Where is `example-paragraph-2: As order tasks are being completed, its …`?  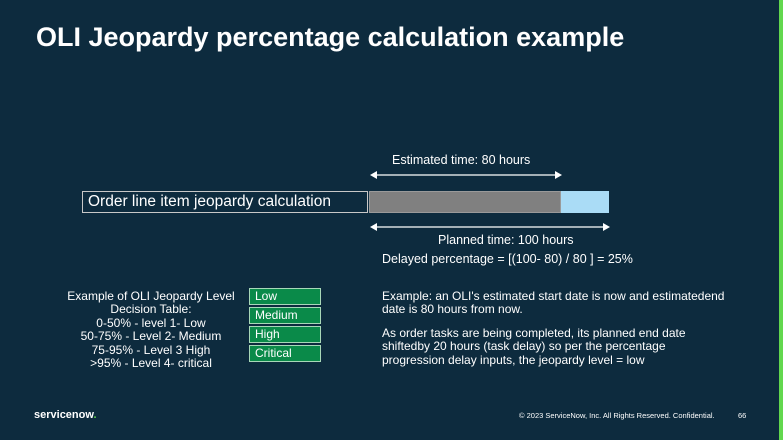 example-paragraph-2: As order tasks are being completed, its … is located at coordinates (534, 346).